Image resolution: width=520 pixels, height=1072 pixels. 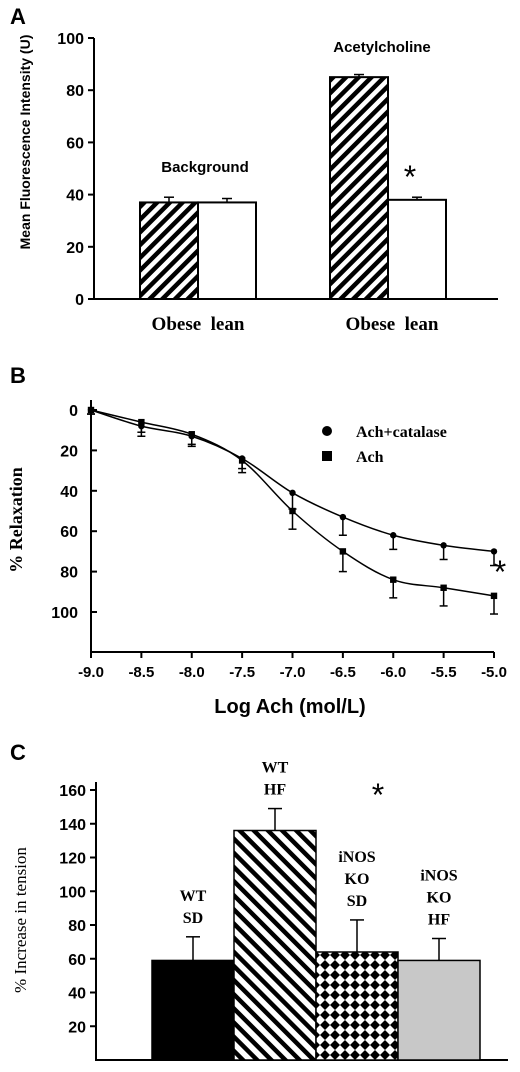 I want to click on bar-inos-ko-hf, so click(x=439, y=1010).